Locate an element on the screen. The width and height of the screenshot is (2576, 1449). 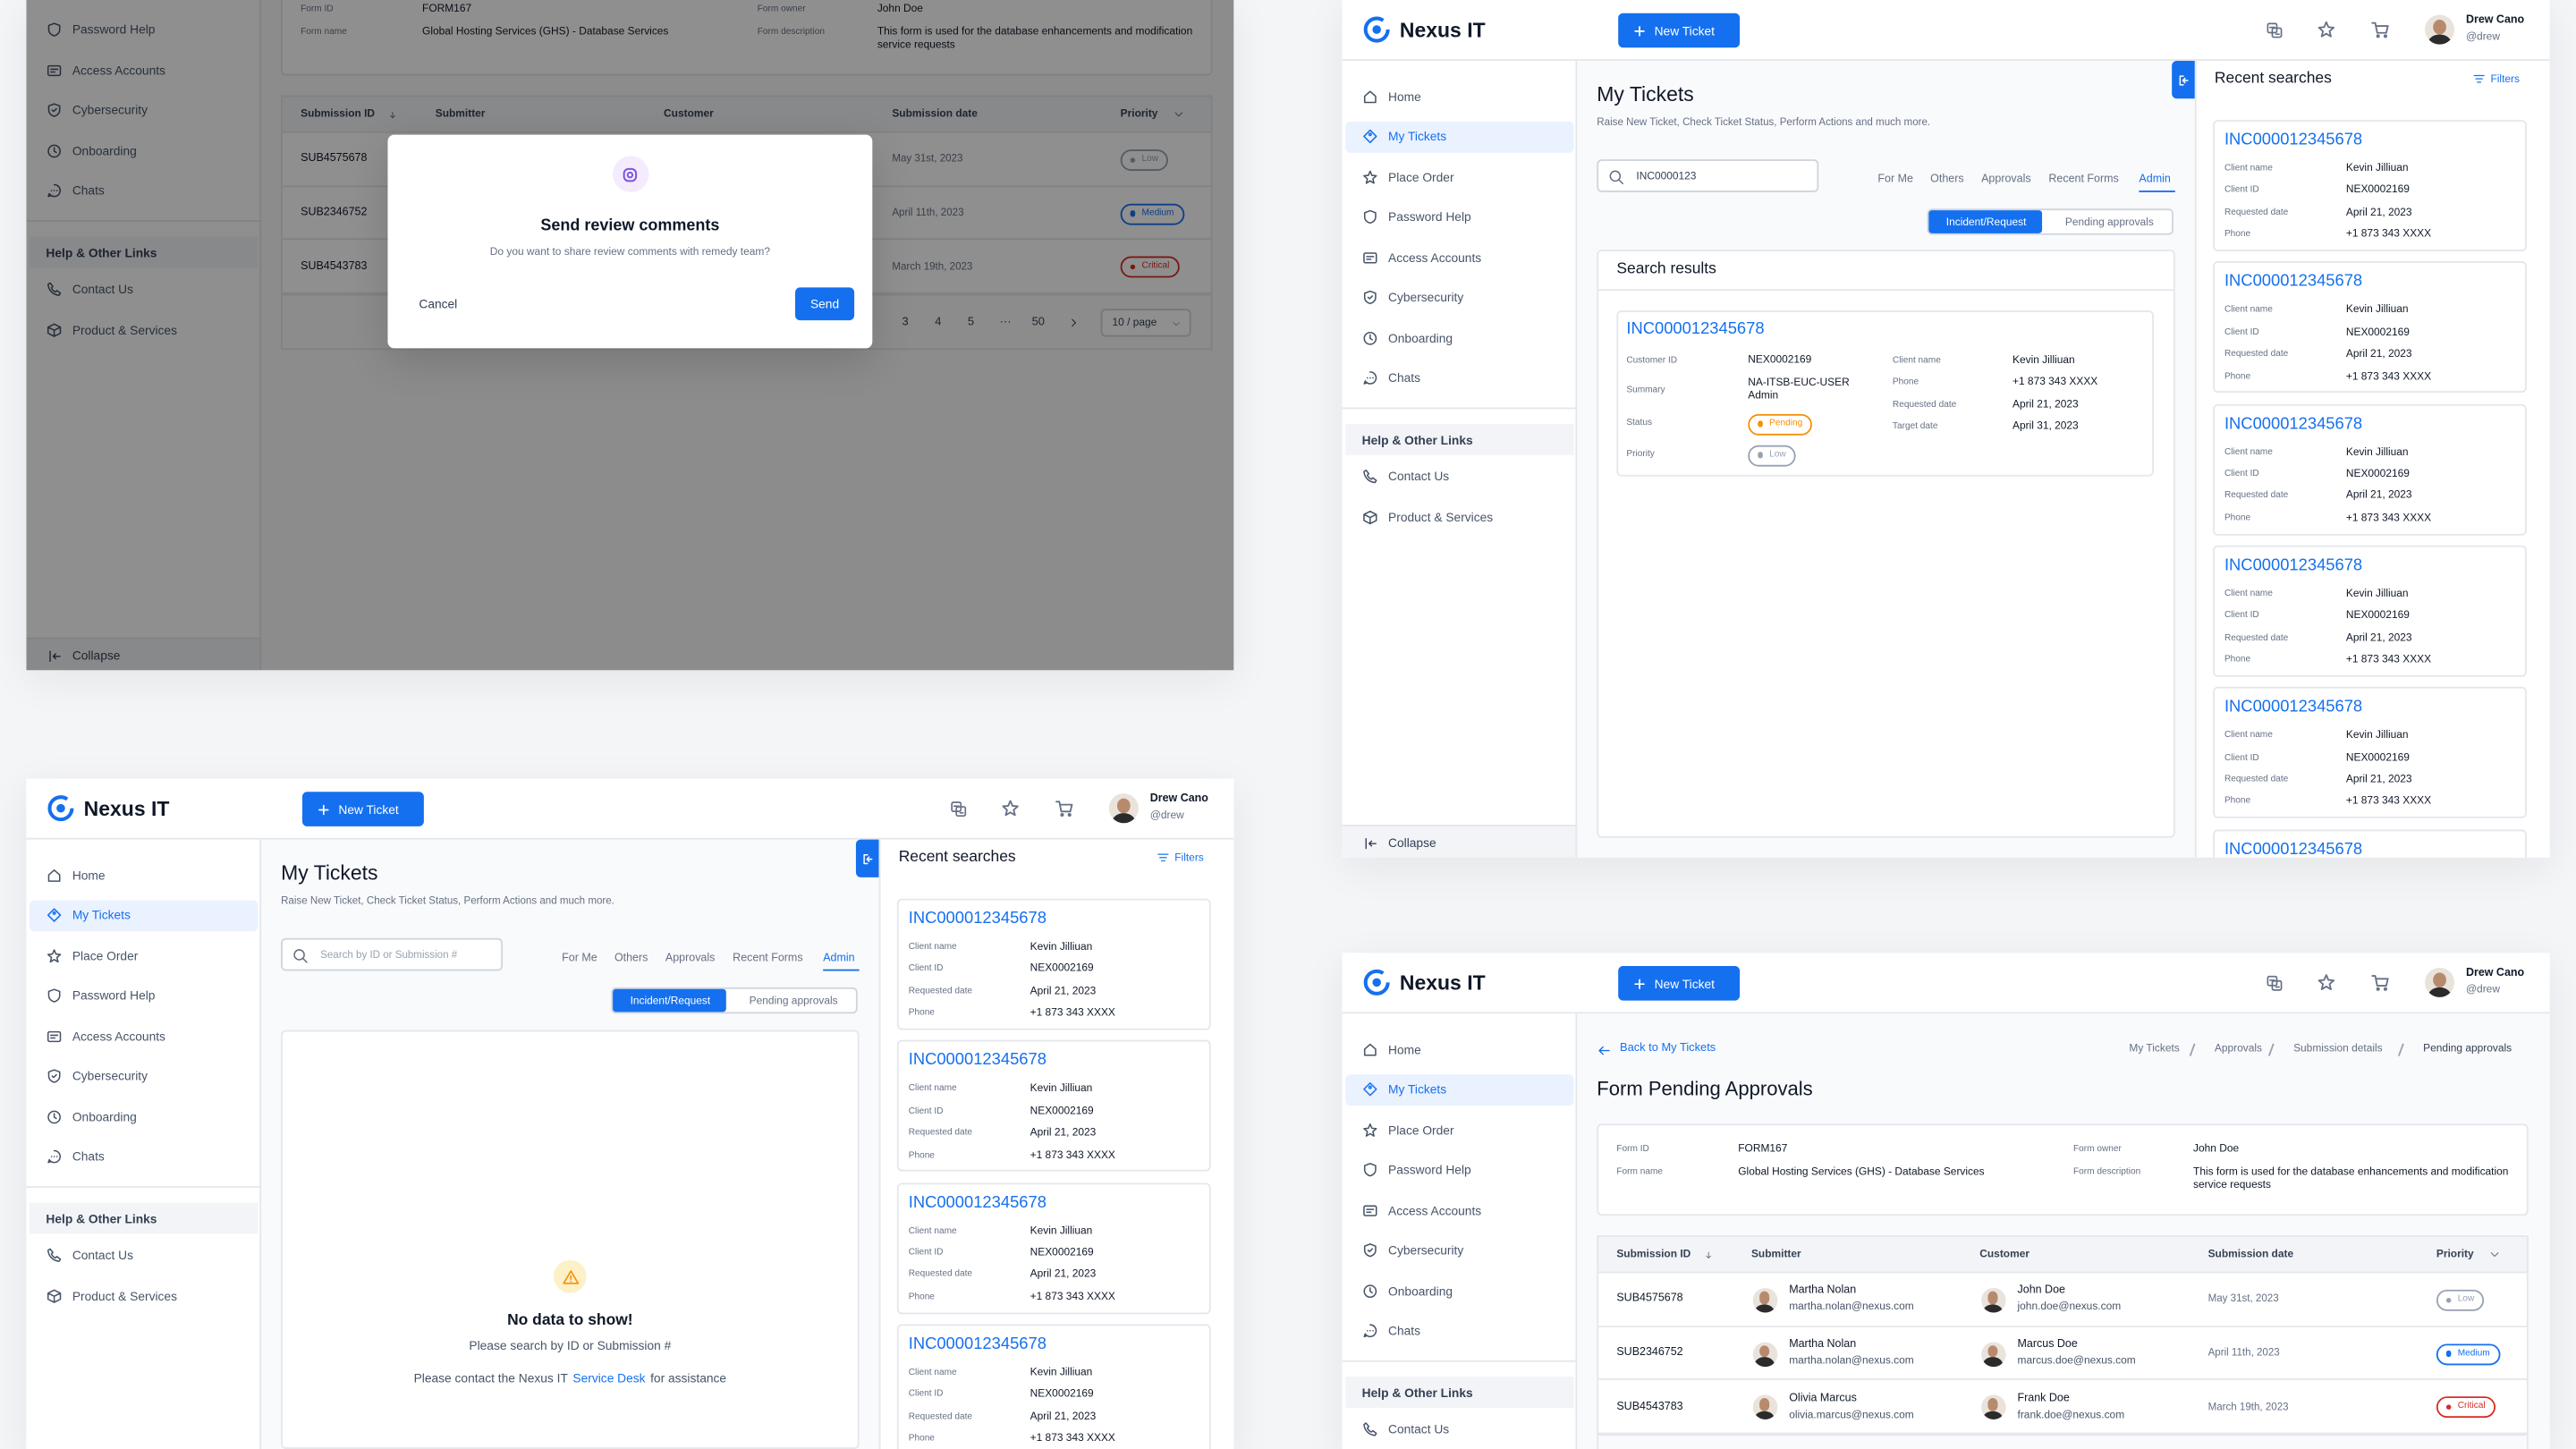
breadcrumb: My Tickets is located at coordinates (2154, 1049).